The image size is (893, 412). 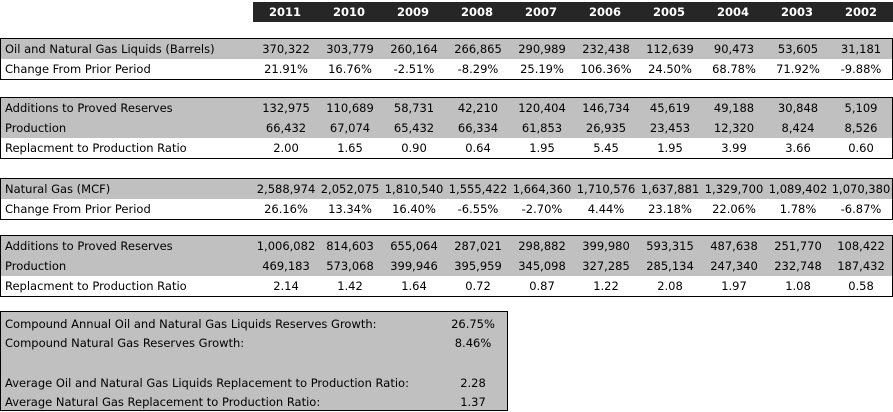 I want to click on value-cell: 71.92%, so click(x=798, y=69).